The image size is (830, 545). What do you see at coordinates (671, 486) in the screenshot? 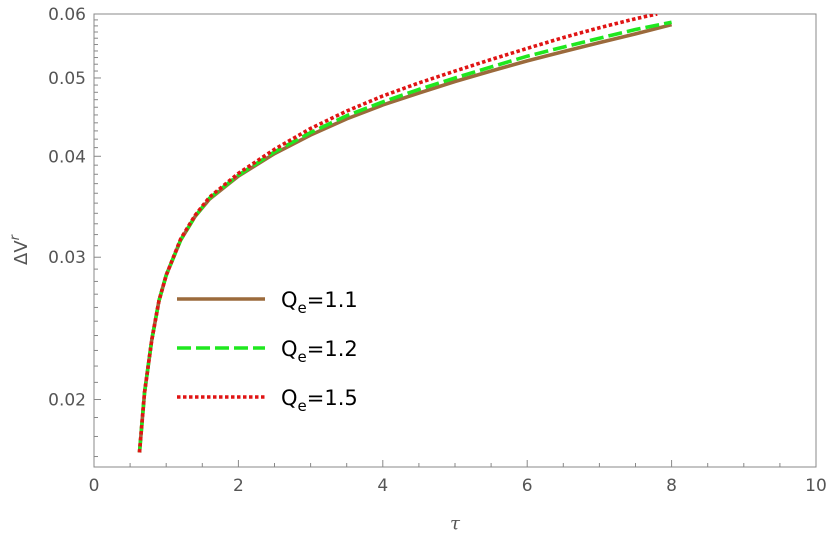
I see `x-tick-label: 8` at bounding box center [671, 486].